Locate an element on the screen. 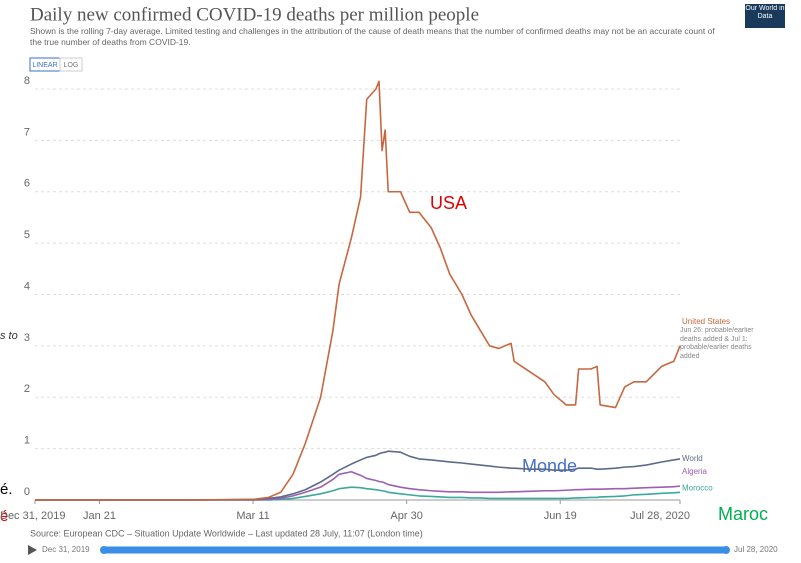  timeline-start: Dec 31, 2019 is located at coordinates (66, 549).